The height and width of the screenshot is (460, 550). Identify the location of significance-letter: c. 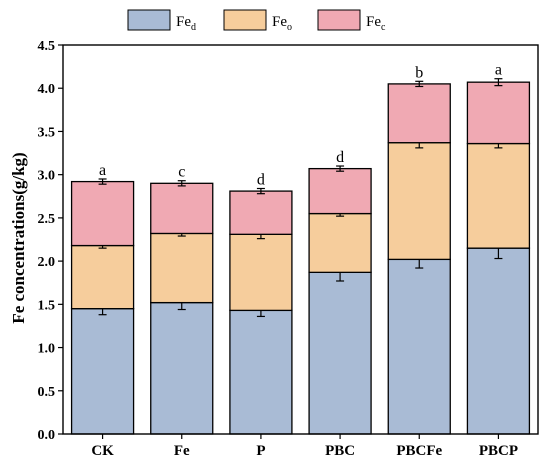
(181, 172).